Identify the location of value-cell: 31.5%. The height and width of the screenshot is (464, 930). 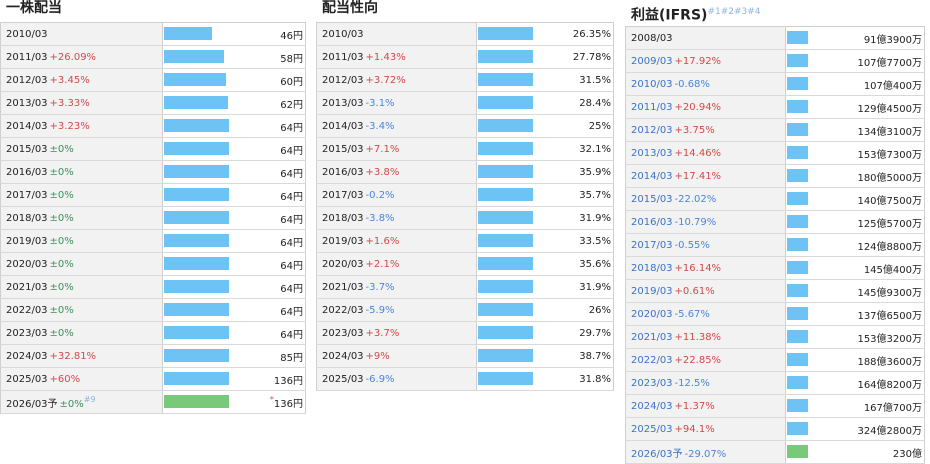
(573, 80).